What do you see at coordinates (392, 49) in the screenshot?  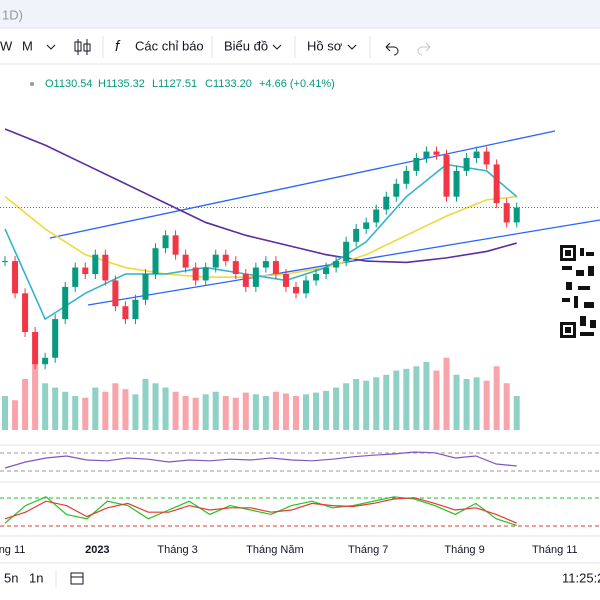 I see `undo-icon` at bounding box center [392, 49].